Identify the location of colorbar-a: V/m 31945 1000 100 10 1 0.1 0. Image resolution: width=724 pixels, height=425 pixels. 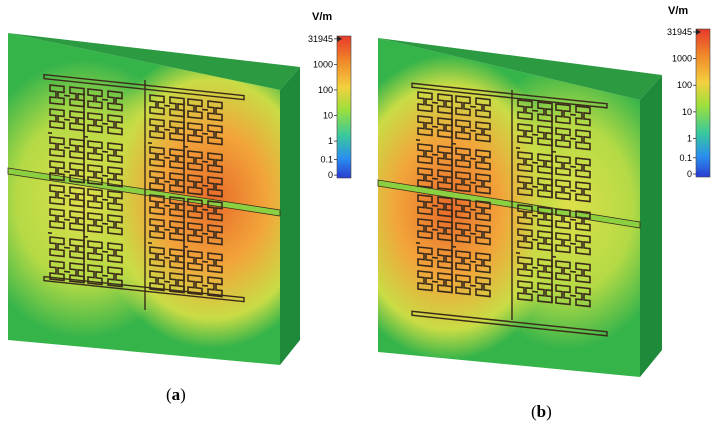
(330, 95).